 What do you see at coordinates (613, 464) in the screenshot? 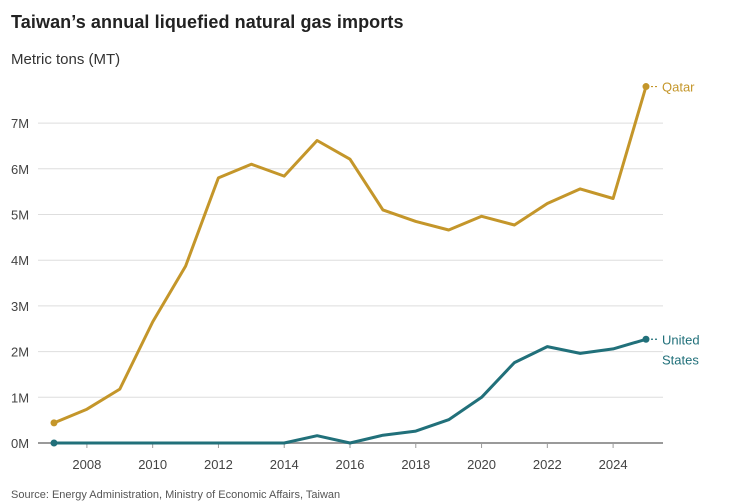
I see `x-tick-label: 2024` at bounding box center [613, 464].